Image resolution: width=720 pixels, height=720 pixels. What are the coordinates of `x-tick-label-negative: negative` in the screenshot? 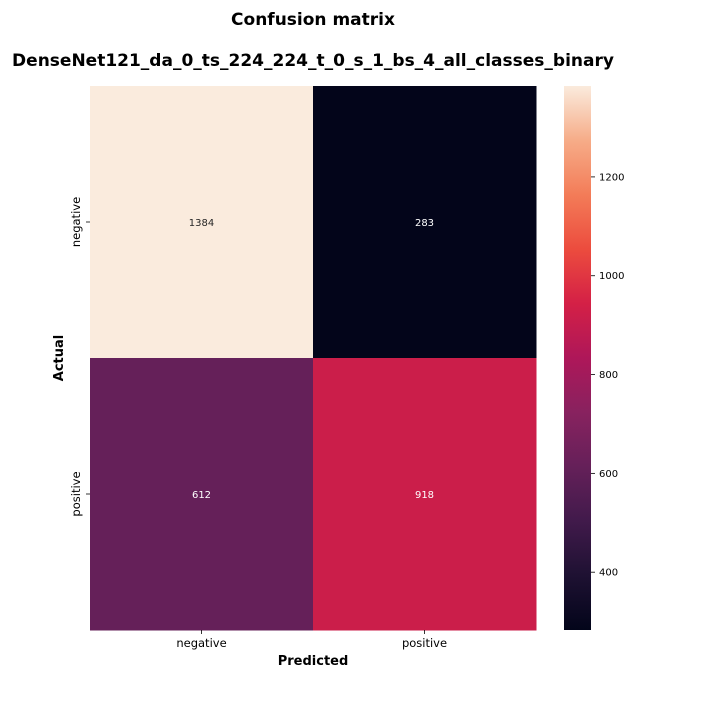 It's located at (201, 643).